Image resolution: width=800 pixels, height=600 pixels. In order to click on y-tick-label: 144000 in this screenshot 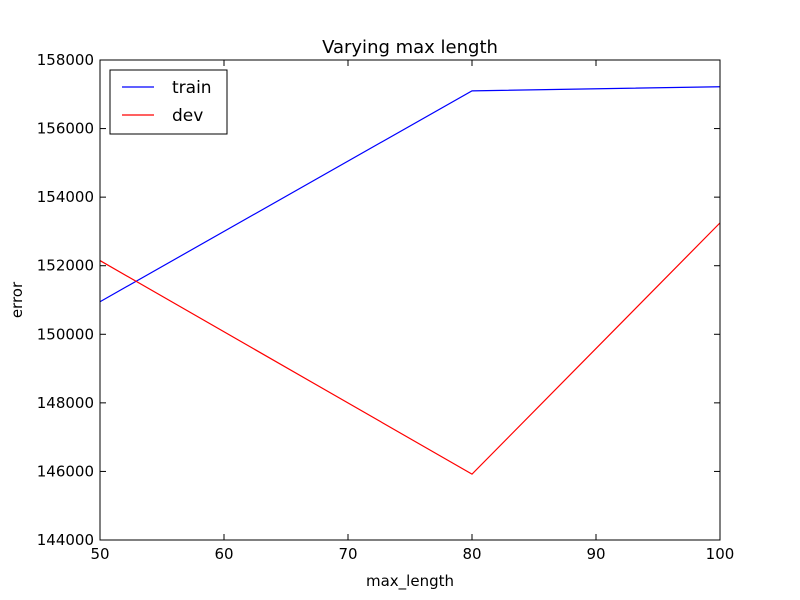, I will do `click(65, 540)`.